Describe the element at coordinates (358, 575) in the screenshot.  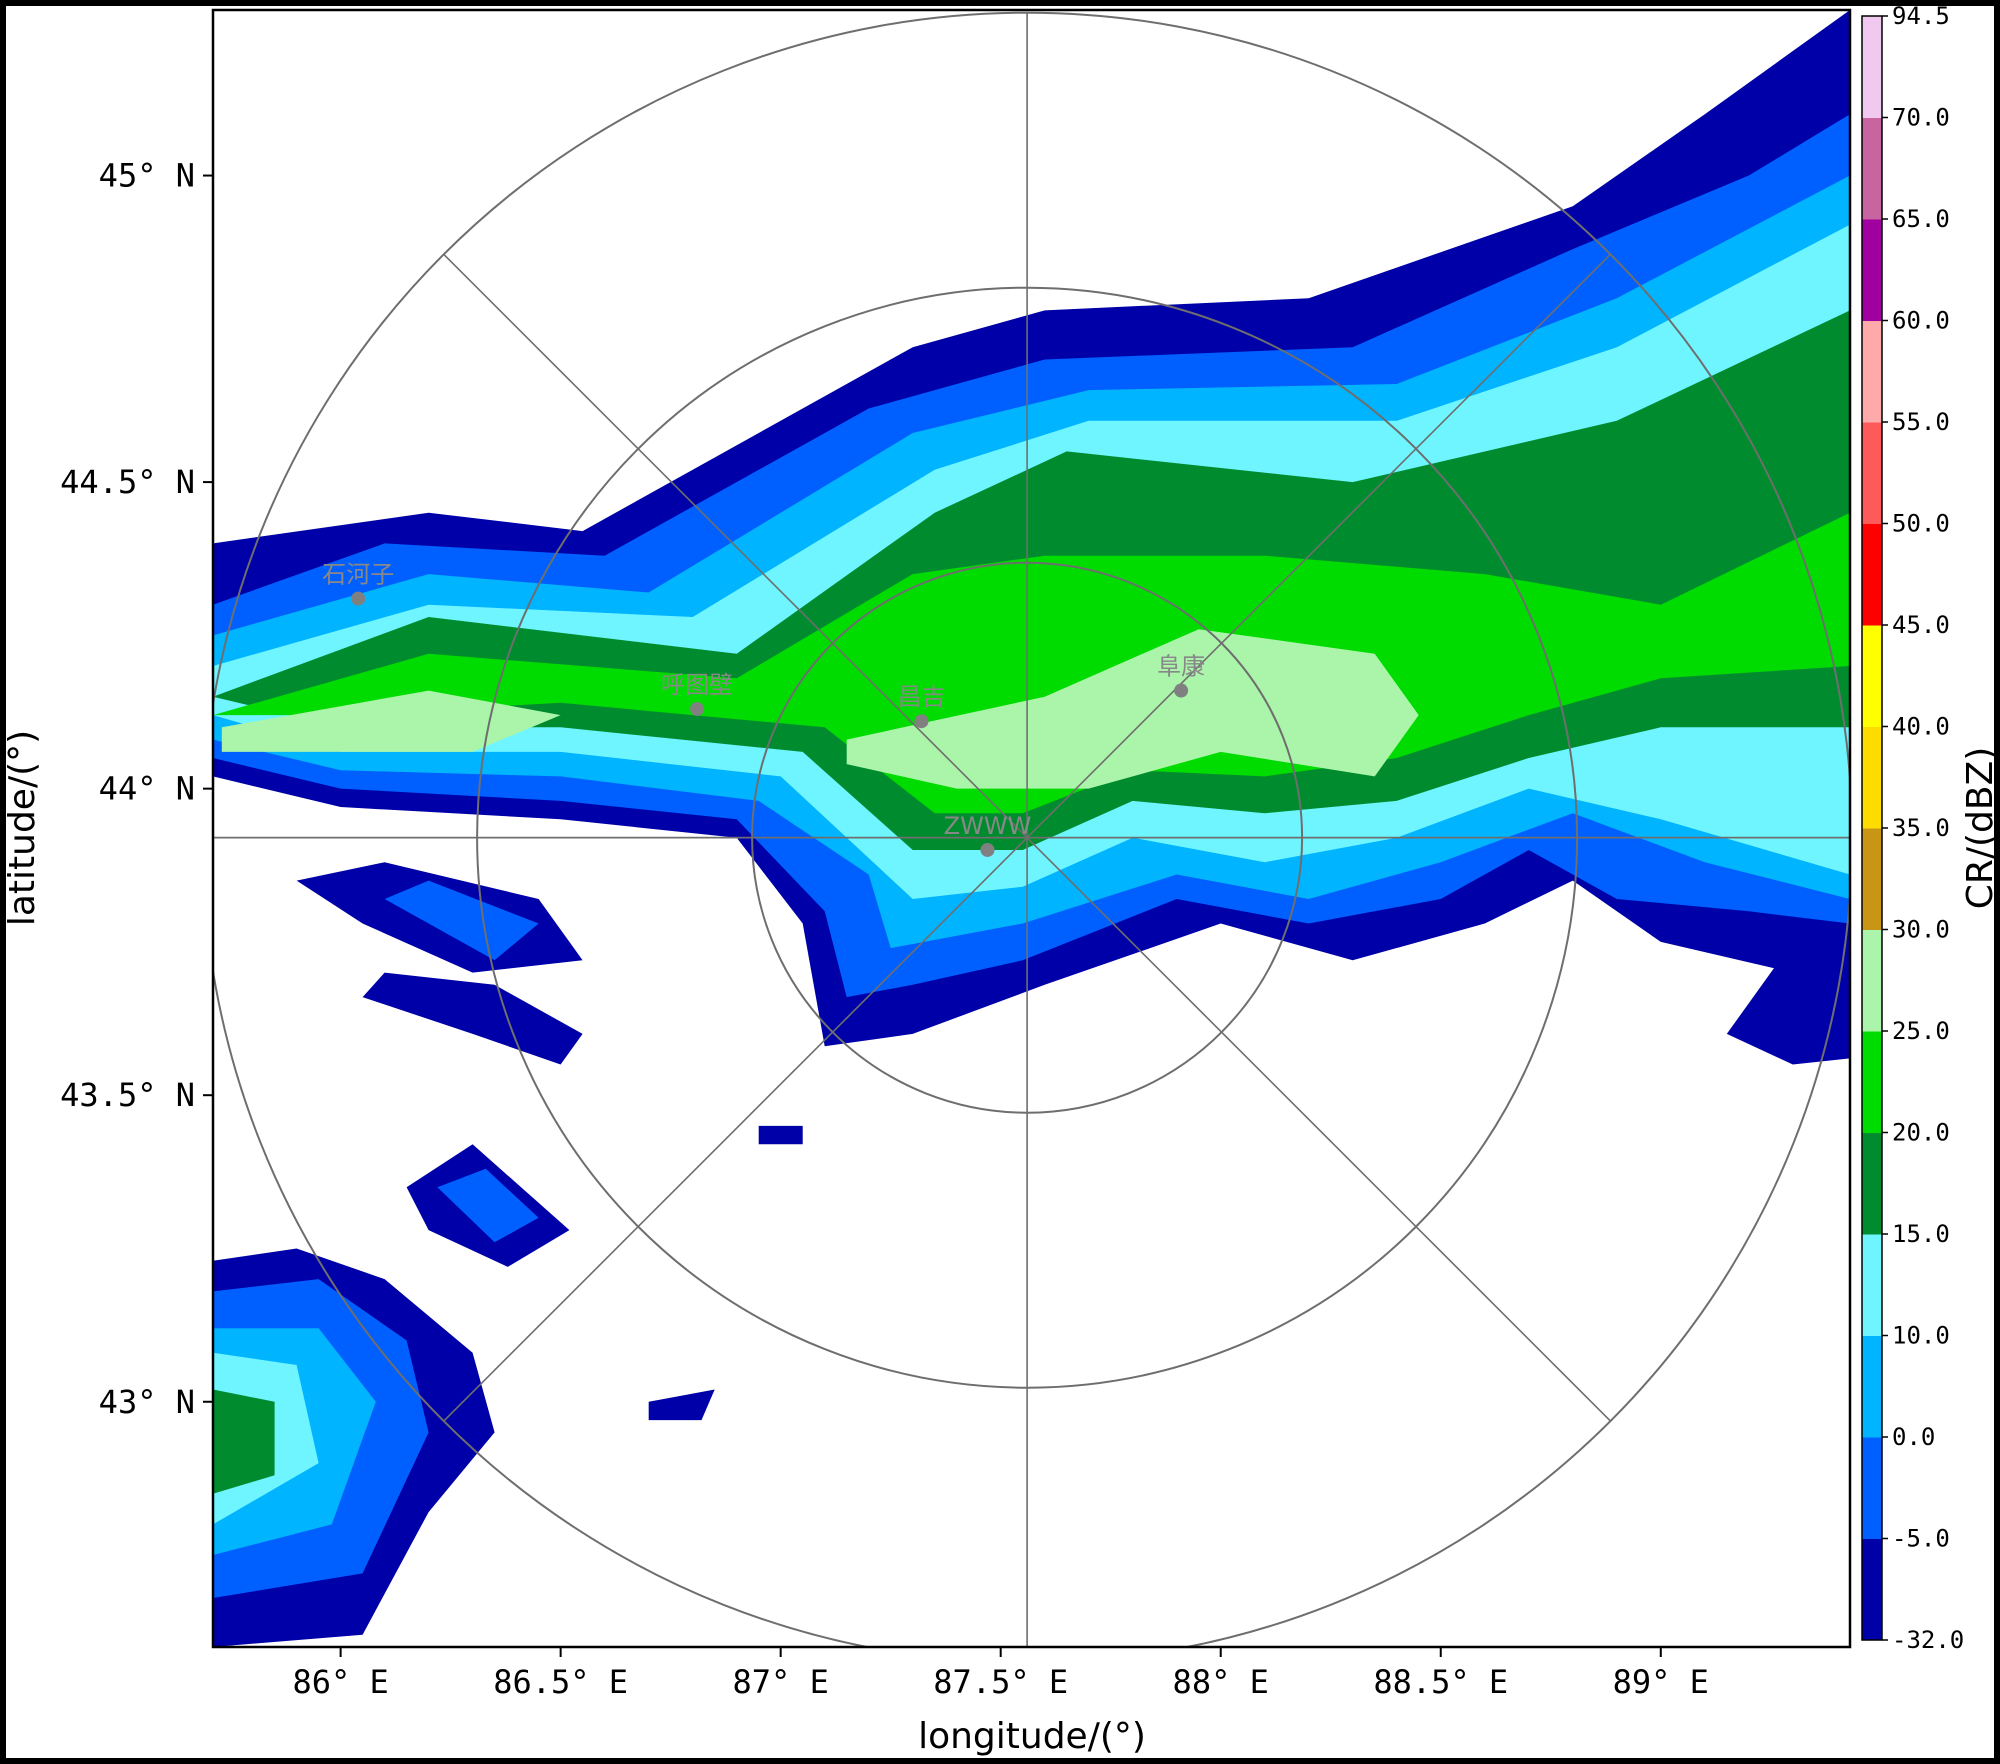
I see `station-label: 石河子` at that location.